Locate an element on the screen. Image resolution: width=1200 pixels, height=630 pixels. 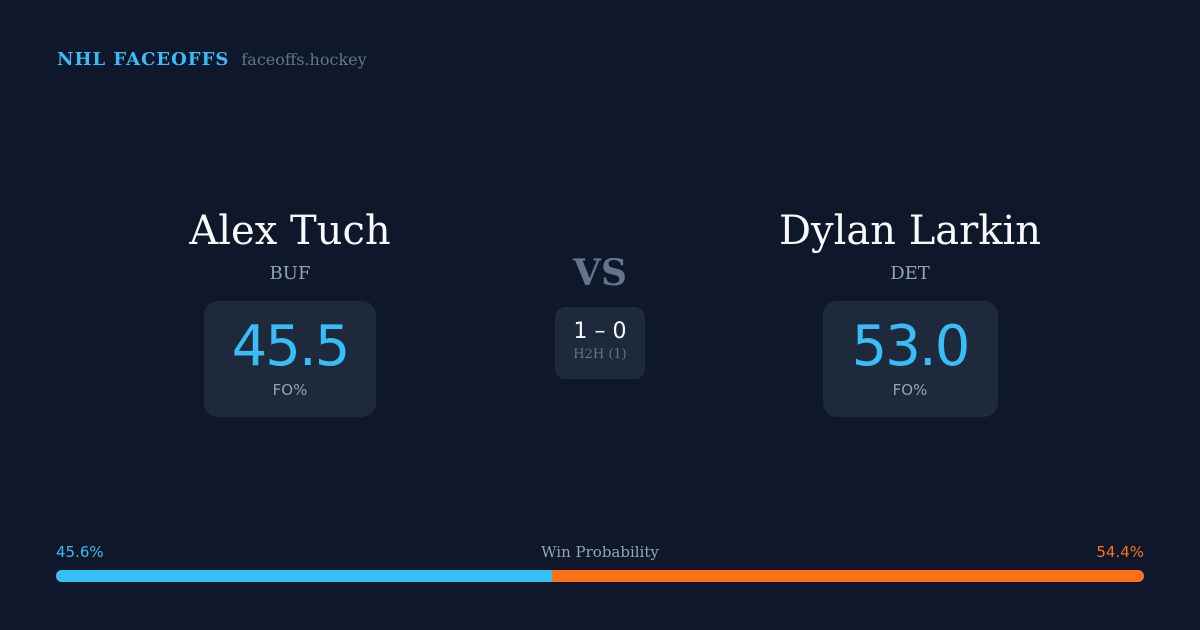
player-name: Alex Tuch is located at coordinates (290, 231).